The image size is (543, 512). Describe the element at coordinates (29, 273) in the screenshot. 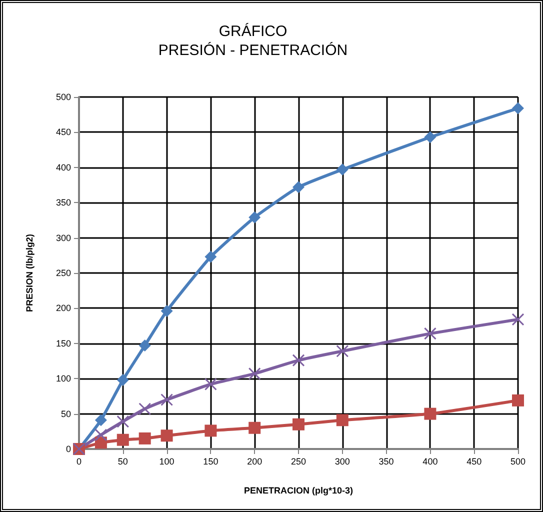

I see `y-axis-title: PRESION (lb/plg2)` at that location.